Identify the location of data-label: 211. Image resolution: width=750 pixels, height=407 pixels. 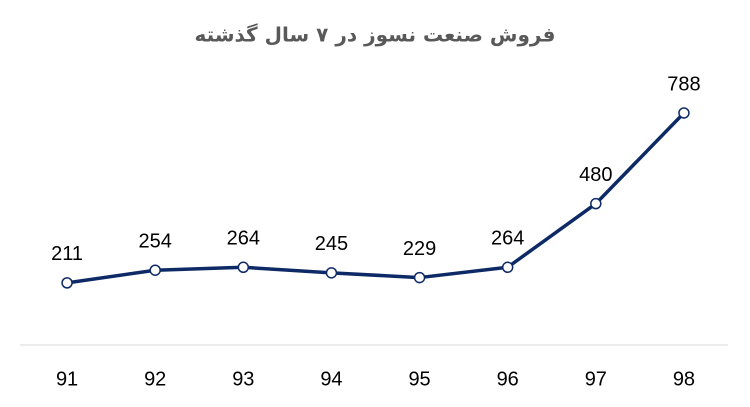
(67, 254).